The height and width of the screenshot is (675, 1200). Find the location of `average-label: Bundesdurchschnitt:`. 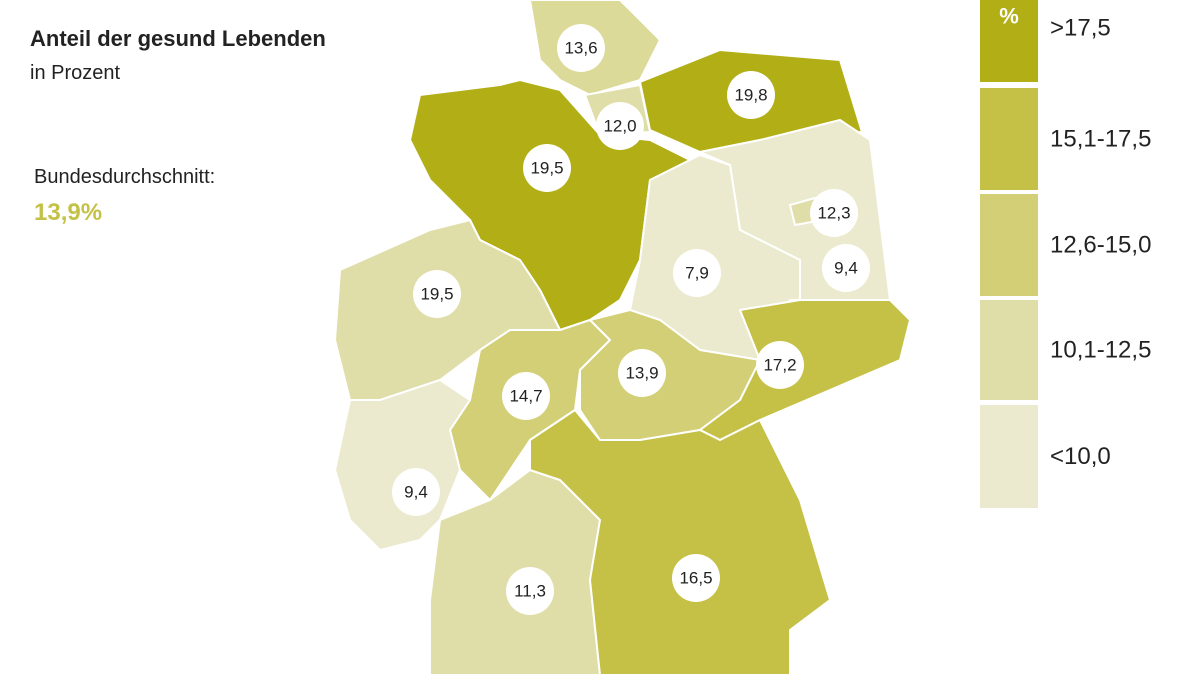

average-label: Bundesdurchschnitt: is located at coordinates (124, 177).